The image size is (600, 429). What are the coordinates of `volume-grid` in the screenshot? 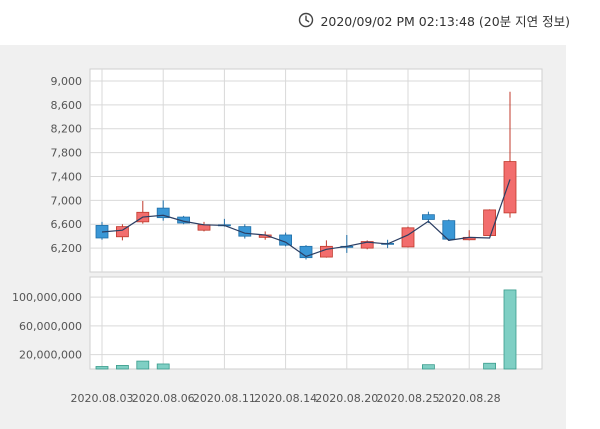 It's located at (316, 326).